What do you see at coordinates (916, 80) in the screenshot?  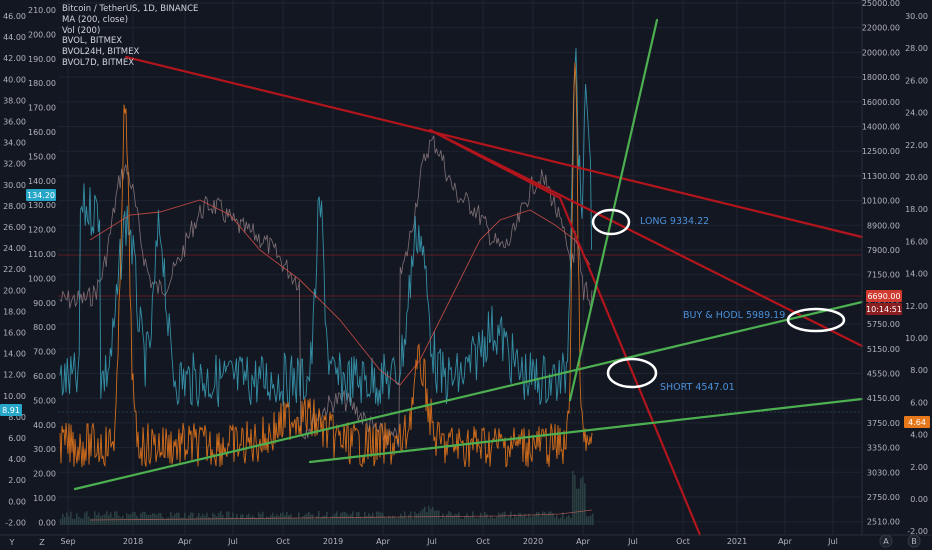 I see `right-axis-label: 26.00` at bounding box center [916, 80].